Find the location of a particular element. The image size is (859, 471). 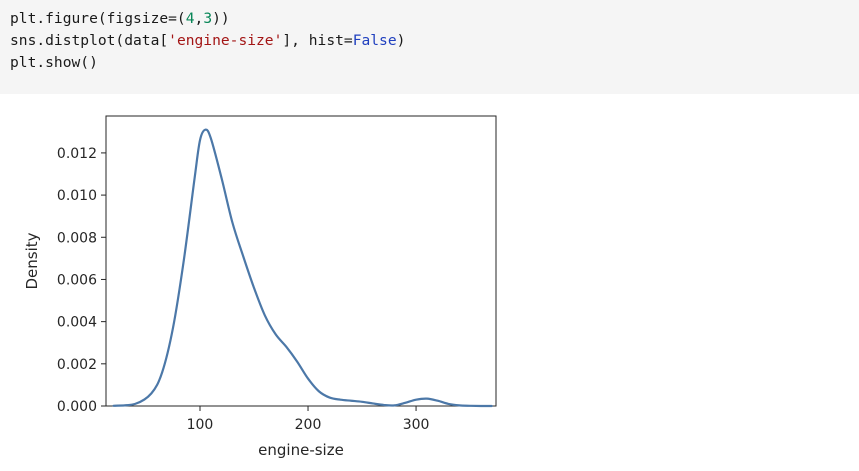

x-tick-label: 200 is located at coordinates (308, 425).